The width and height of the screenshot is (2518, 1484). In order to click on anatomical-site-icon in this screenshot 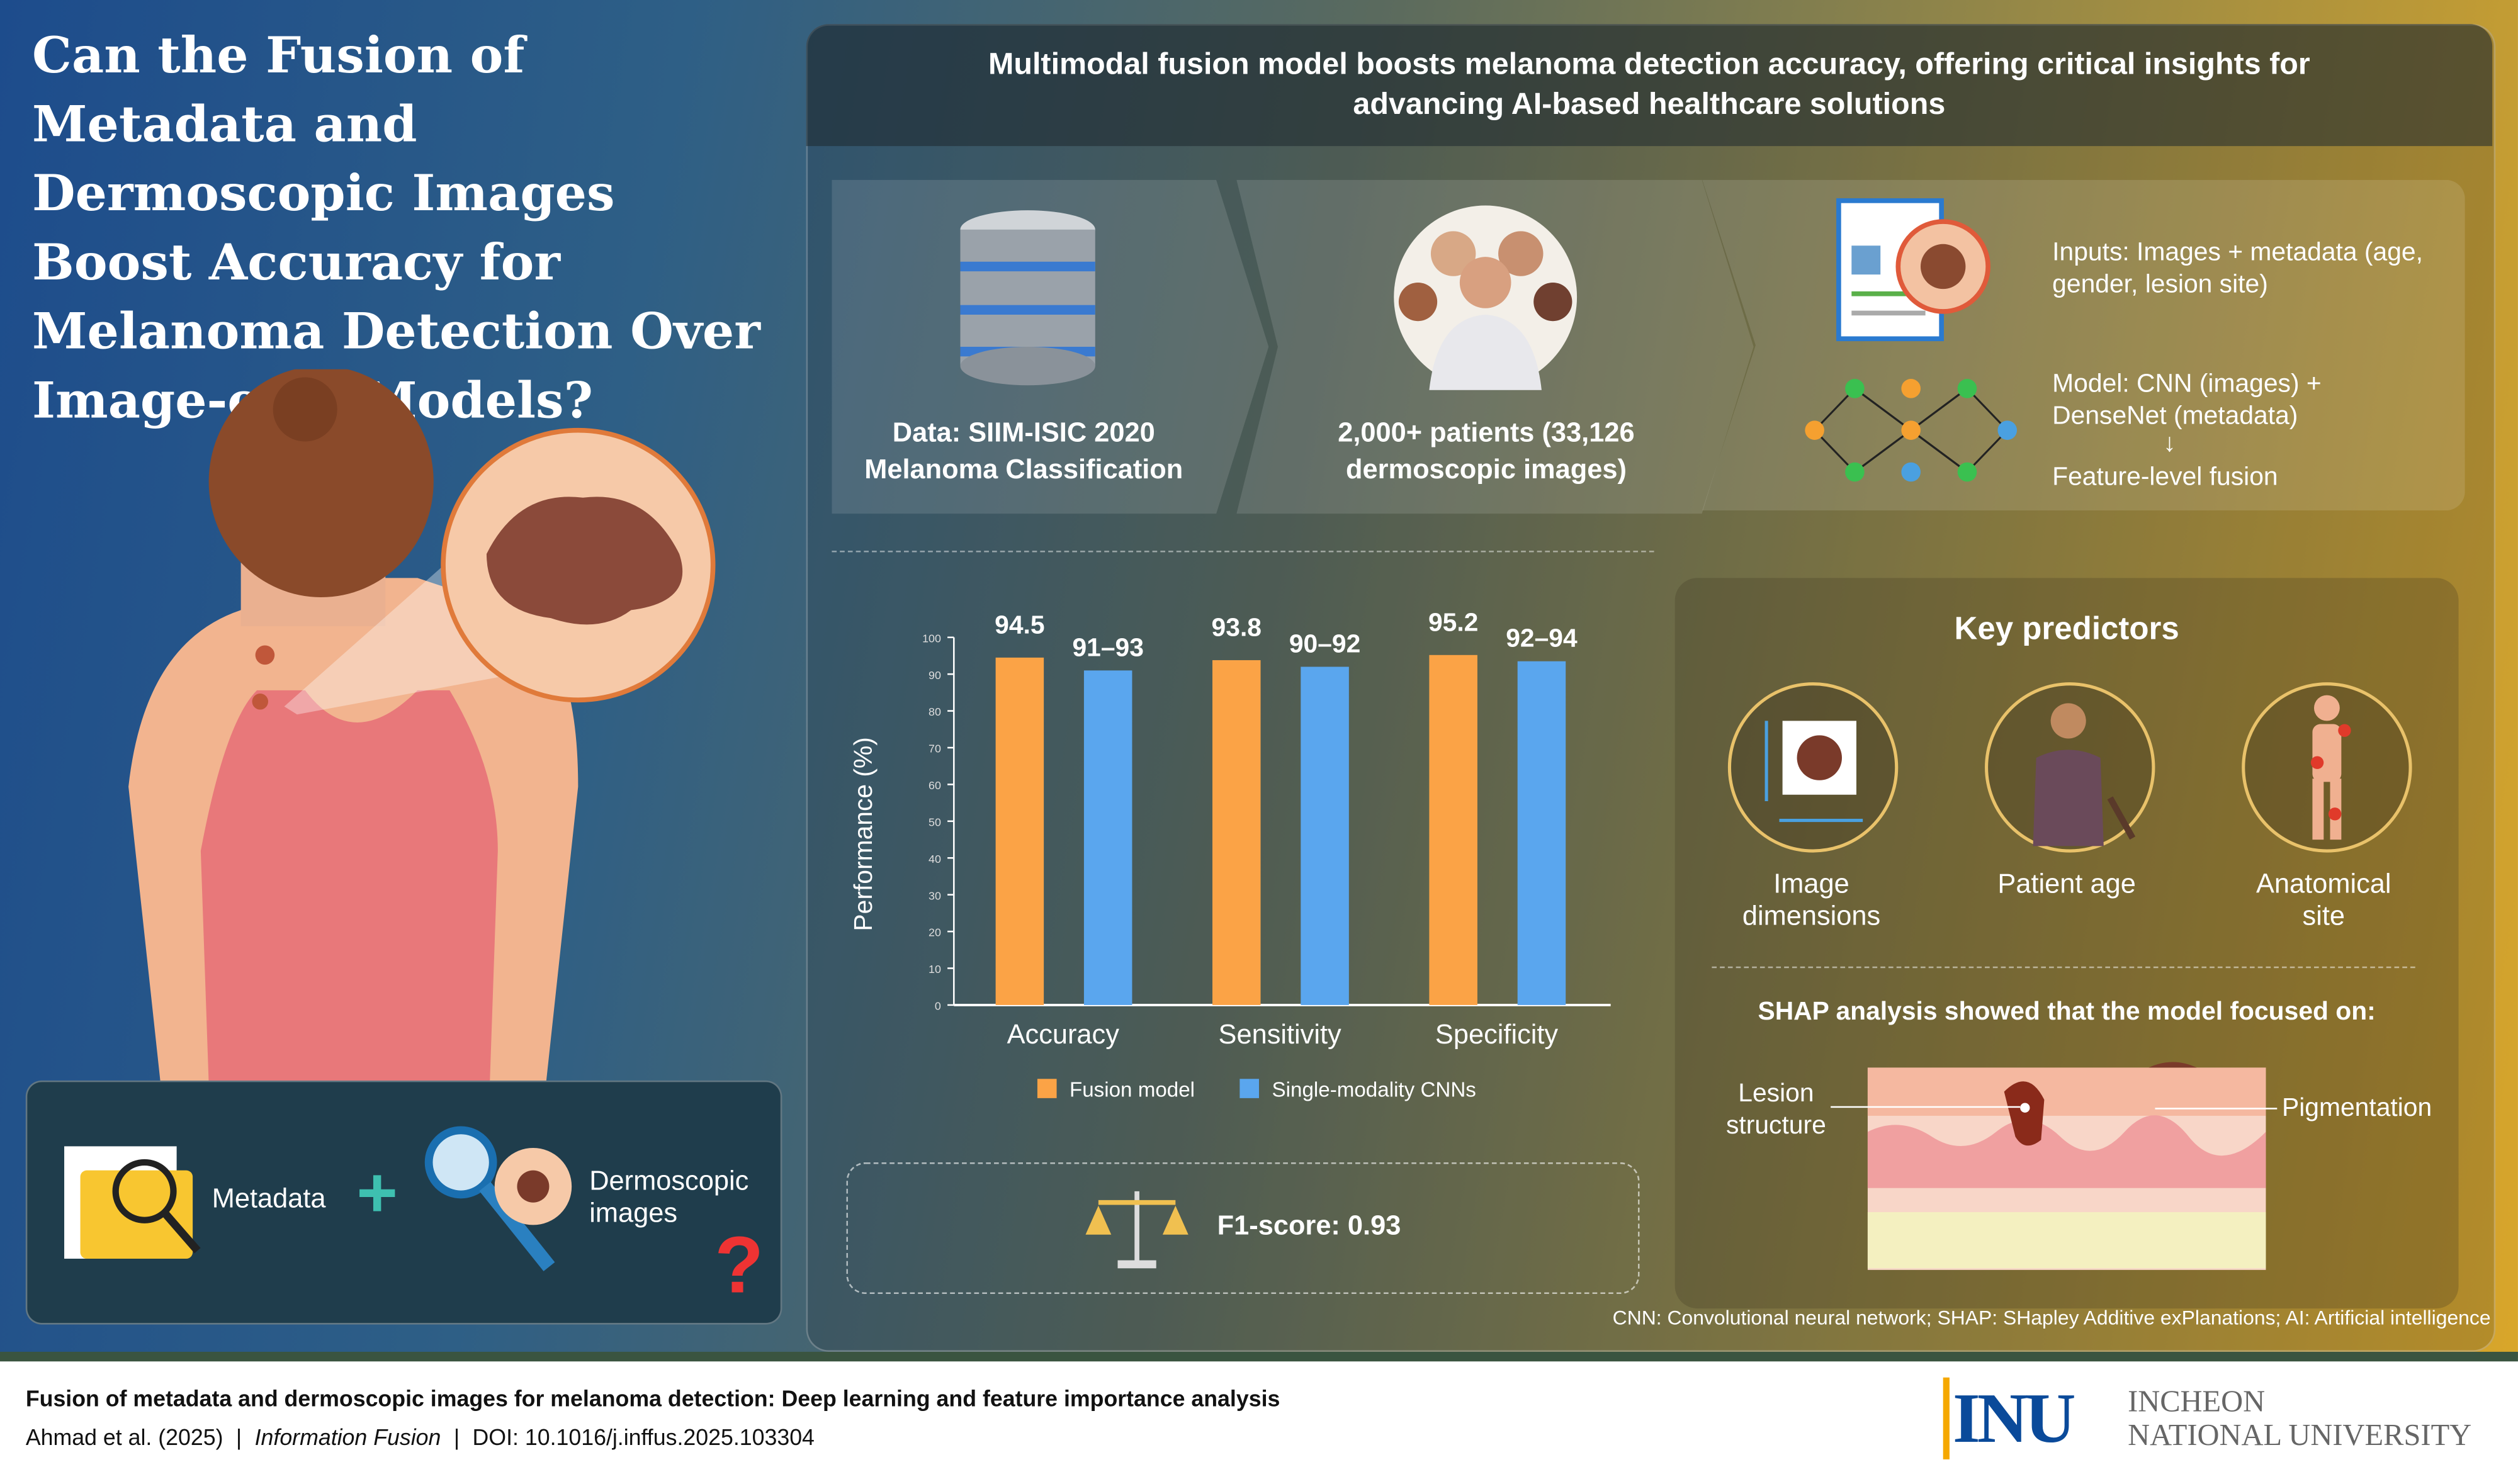, I will do `click(2327, 767)`.